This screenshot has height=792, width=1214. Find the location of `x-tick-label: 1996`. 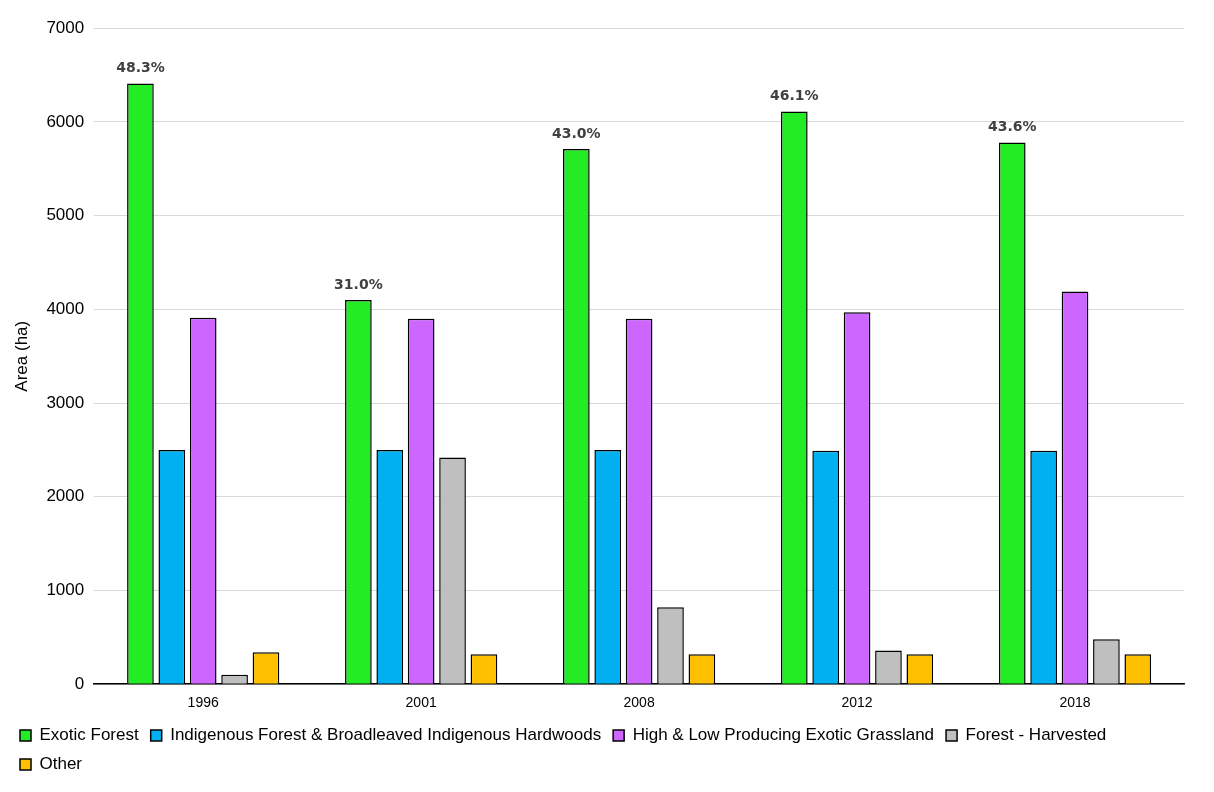

x-tick-label: 1996 is located at coordinates (203, 702).